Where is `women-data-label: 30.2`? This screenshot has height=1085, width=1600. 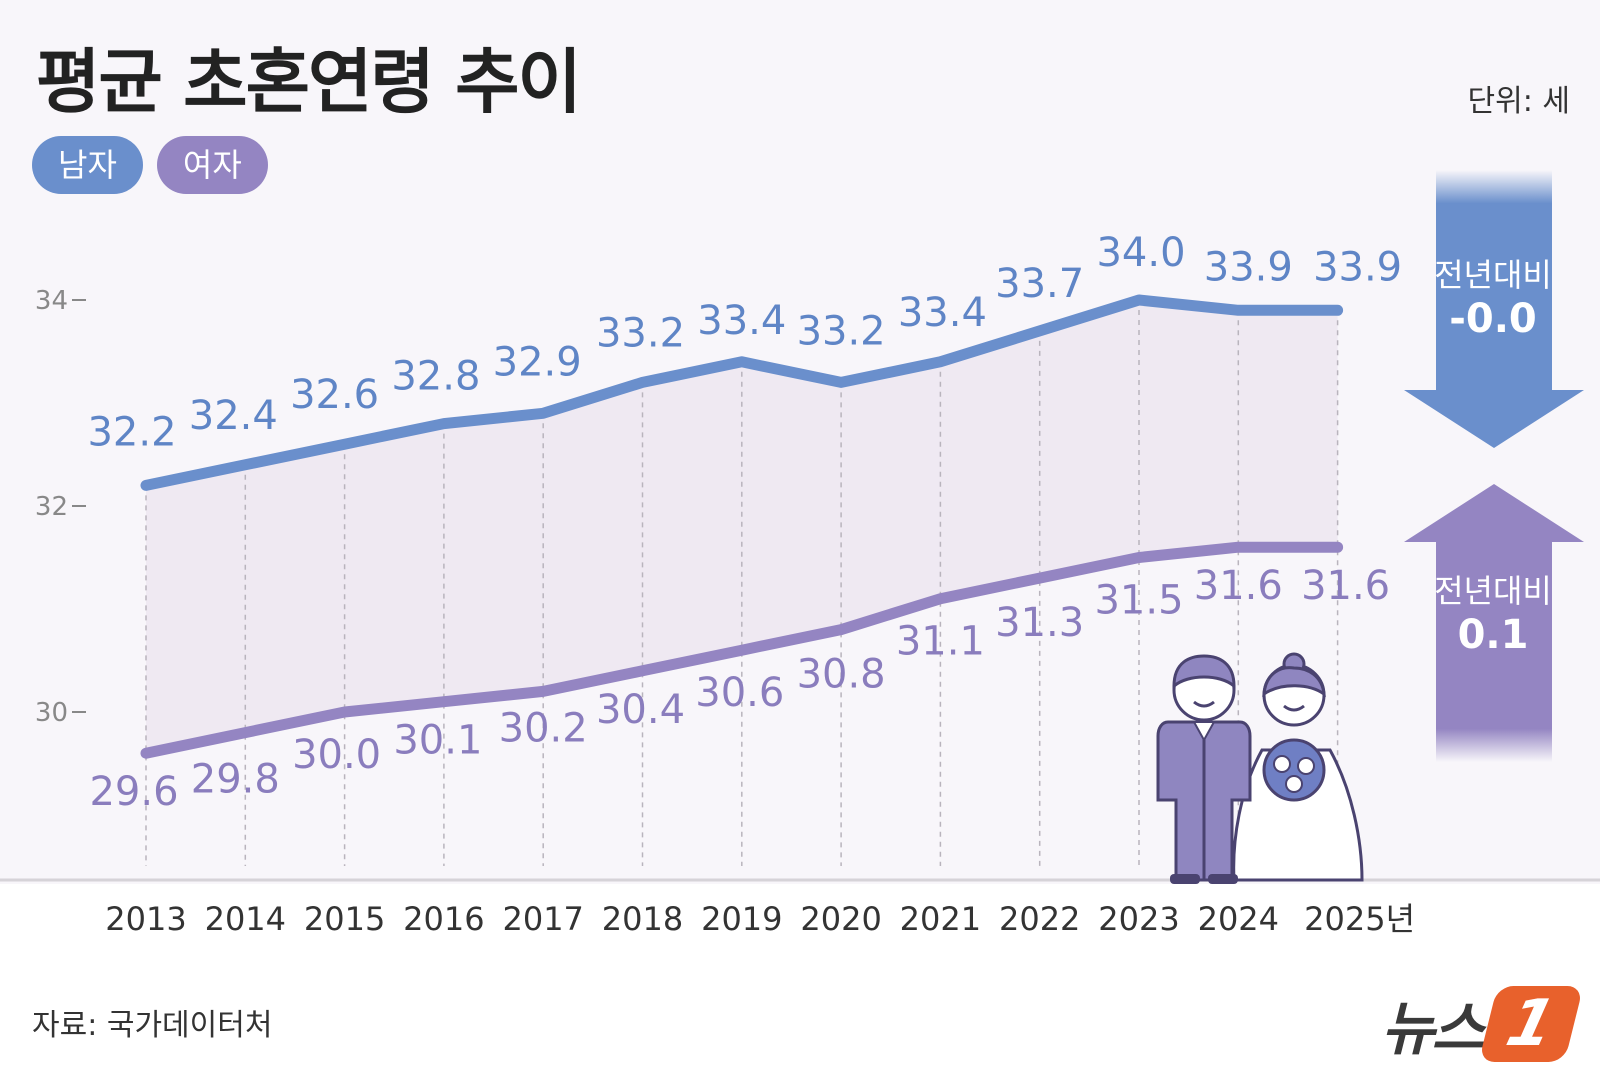 women-data-label: 30.2 is located at coordinates (543, 728).